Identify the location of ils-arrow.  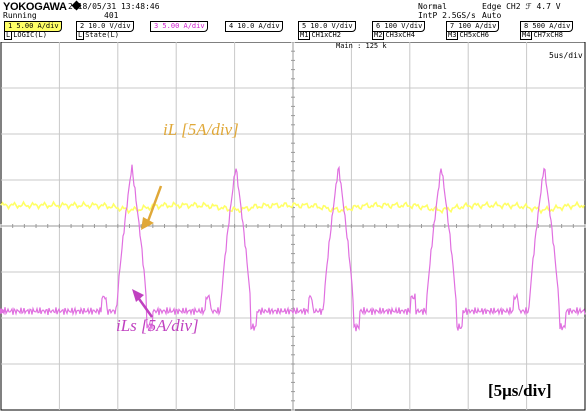
(144, 306).